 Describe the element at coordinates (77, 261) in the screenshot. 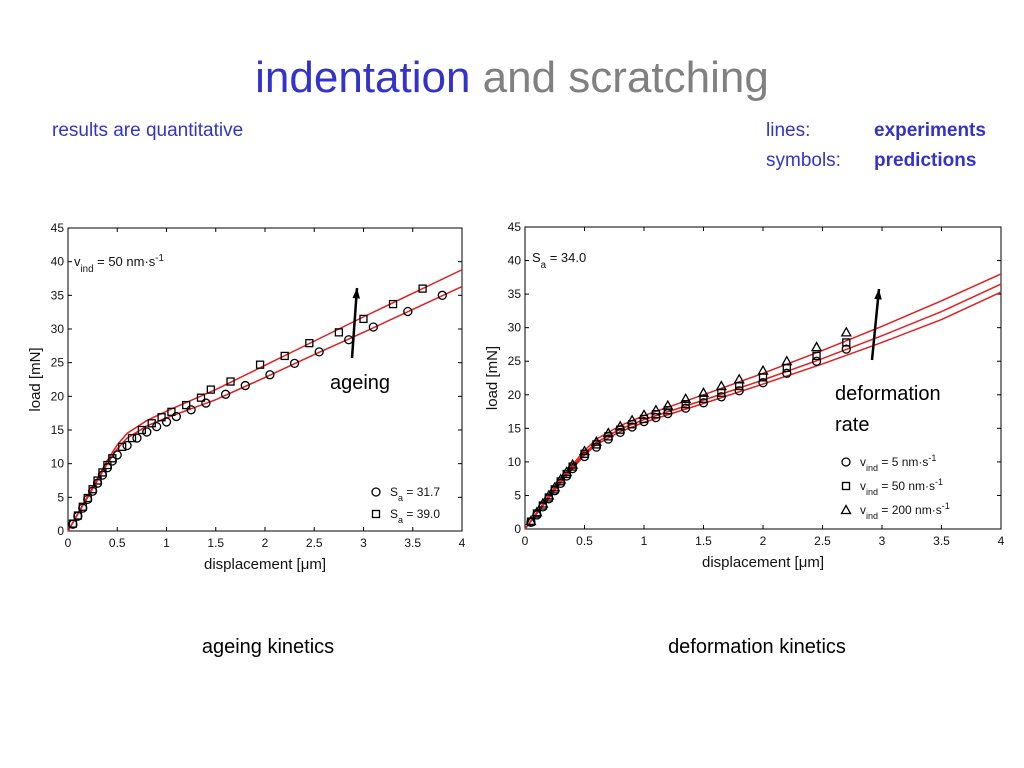

I see `inset-label-part: v` at that location.